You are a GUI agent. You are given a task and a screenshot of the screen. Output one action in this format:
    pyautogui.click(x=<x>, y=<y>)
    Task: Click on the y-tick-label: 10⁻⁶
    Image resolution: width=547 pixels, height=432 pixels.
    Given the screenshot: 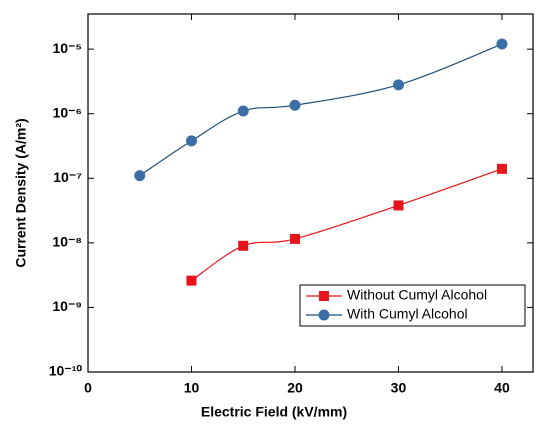 What is the action you would take?
    pyautogui.click(x=67, y=112)
    